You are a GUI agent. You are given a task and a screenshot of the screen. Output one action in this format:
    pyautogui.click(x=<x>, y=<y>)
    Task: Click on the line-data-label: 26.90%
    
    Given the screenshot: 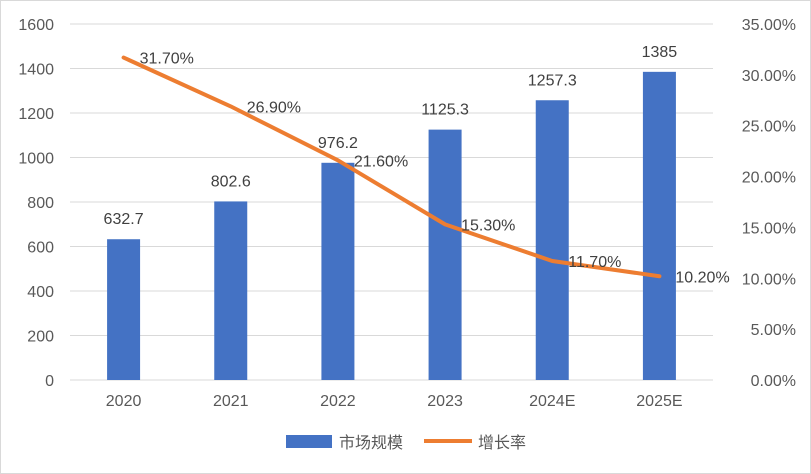 What is the action you would take?
    pyautogui.click(x=274, y=107)
    